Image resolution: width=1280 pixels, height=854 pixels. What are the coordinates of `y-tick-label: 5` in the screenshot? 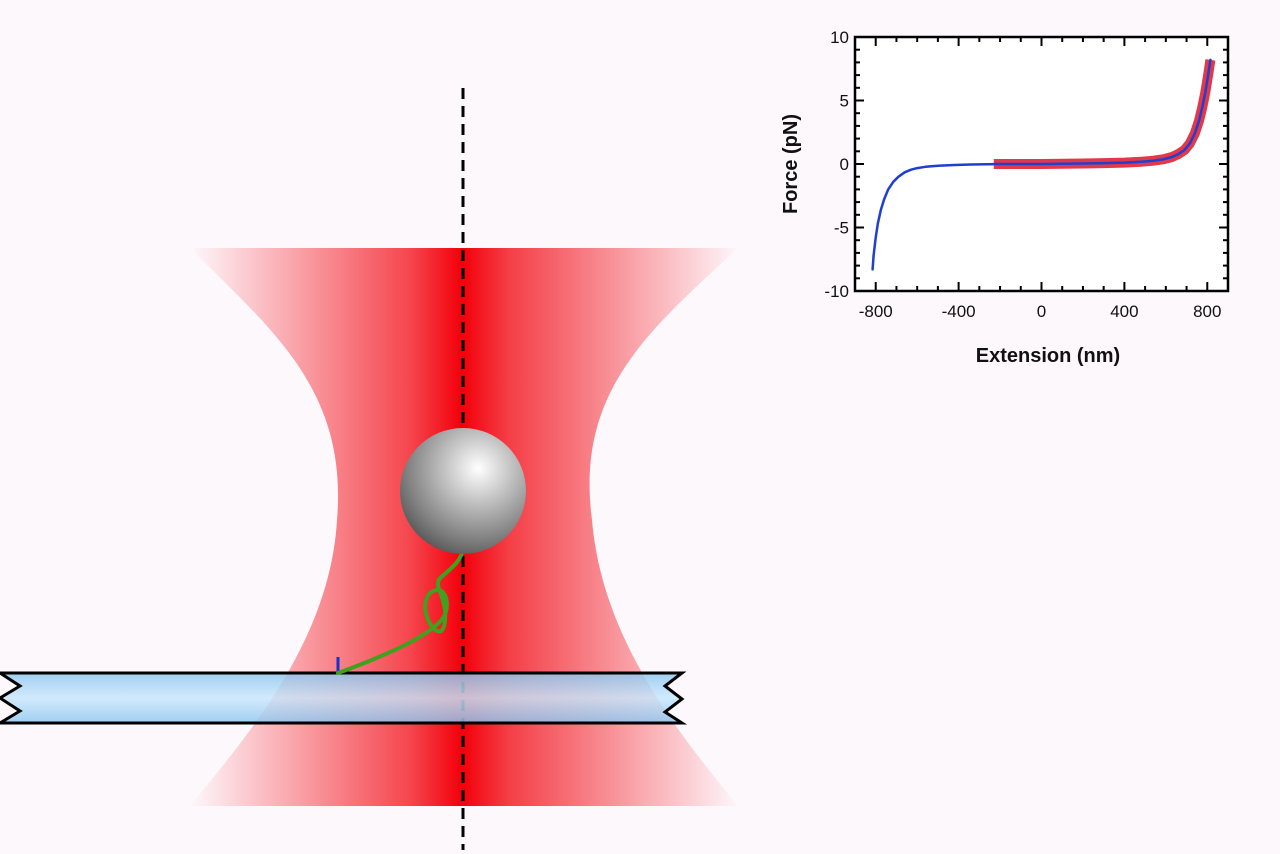 It's located at (844, 101).